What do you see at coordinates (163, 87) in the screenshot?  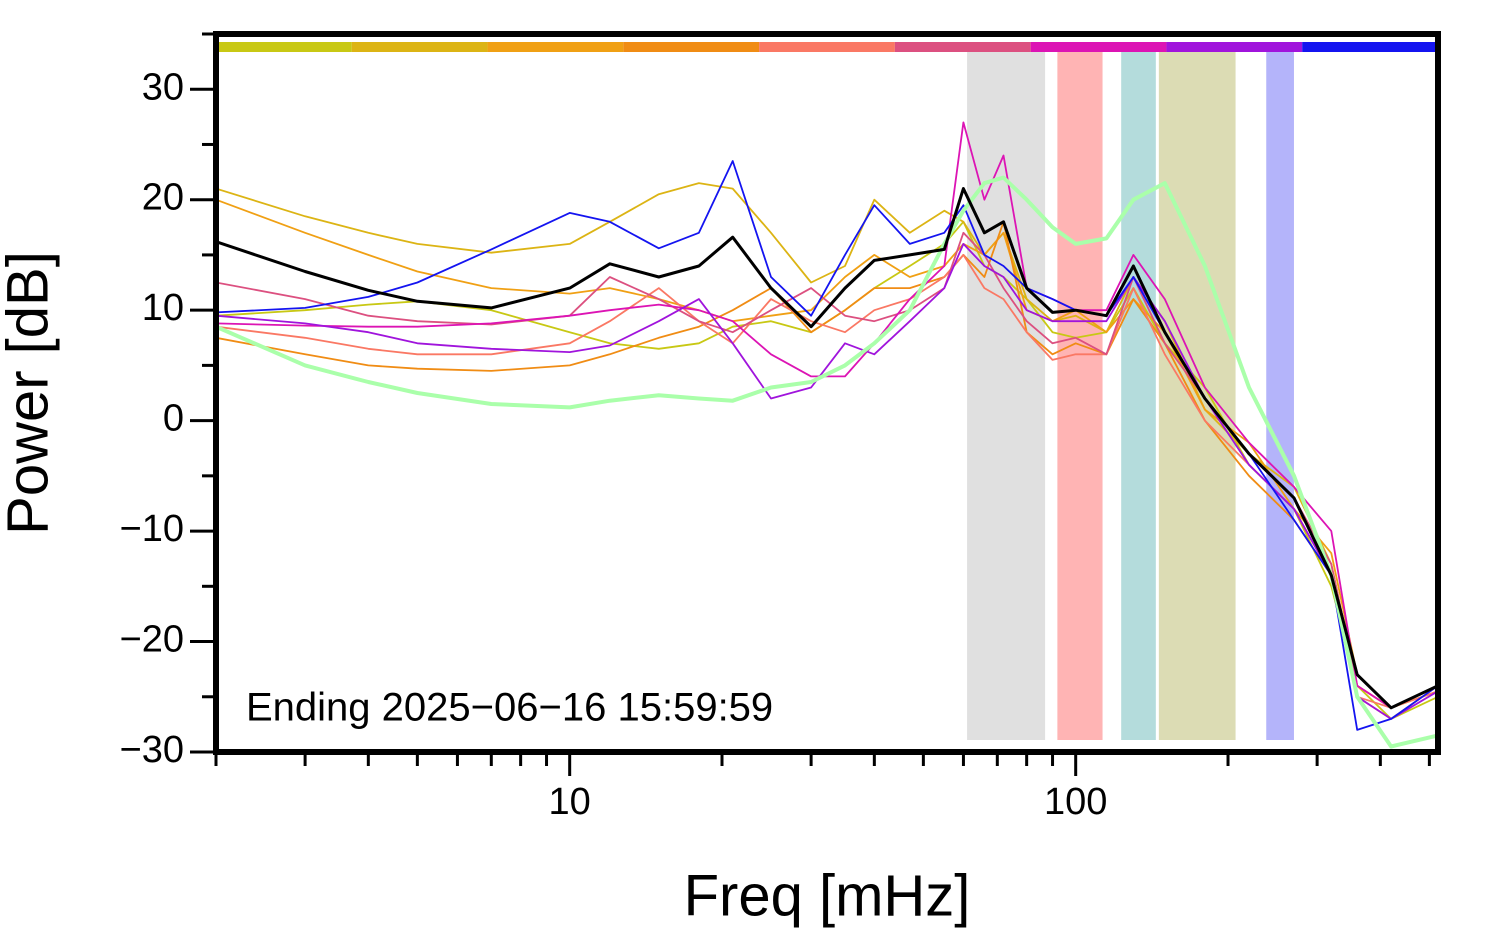 I see `y-tick-label: 30` at bounding box center [163, 87].